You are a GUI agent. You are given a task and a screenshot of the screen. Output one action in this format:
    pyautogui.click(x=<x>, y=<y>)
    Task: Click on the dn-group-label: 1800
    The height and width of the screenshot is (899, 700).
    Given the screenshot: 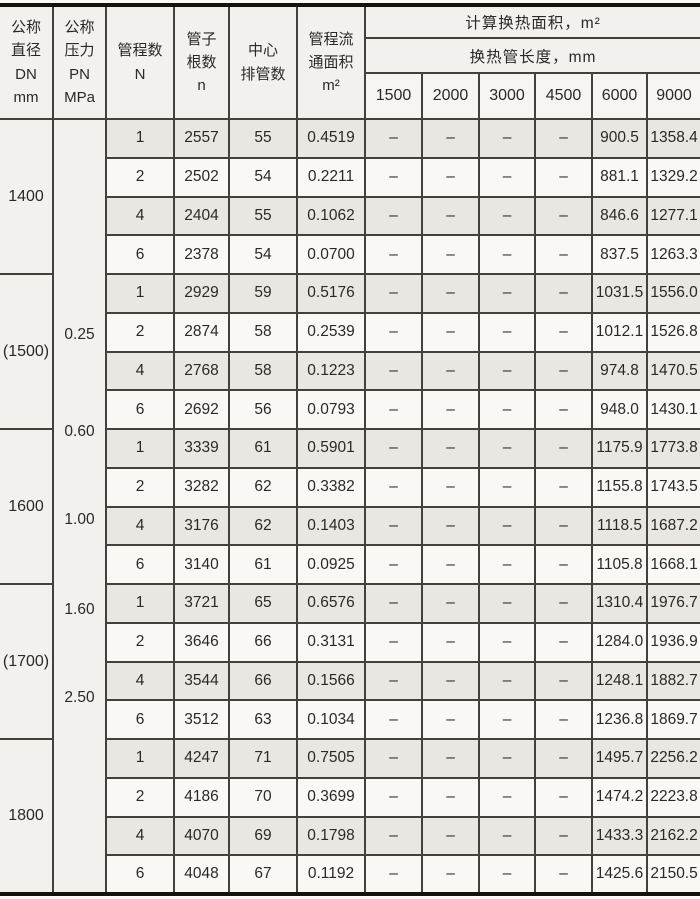 What is the action you would take?
    pyautogui.click(x=27, y=816)
    